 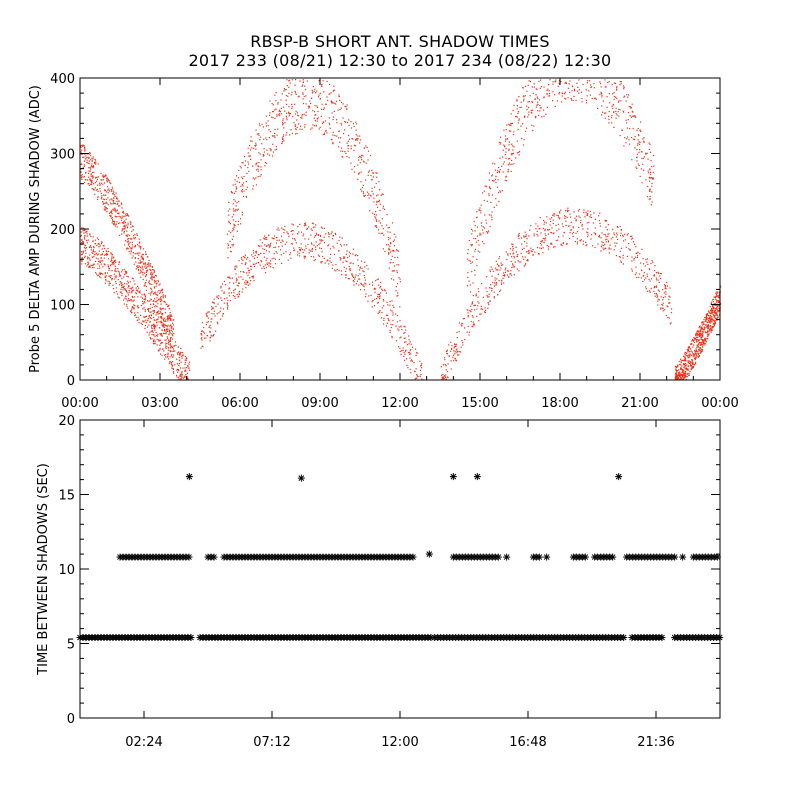 I want to click on x-tick-label: 00:00, so click(x=79, y=403).